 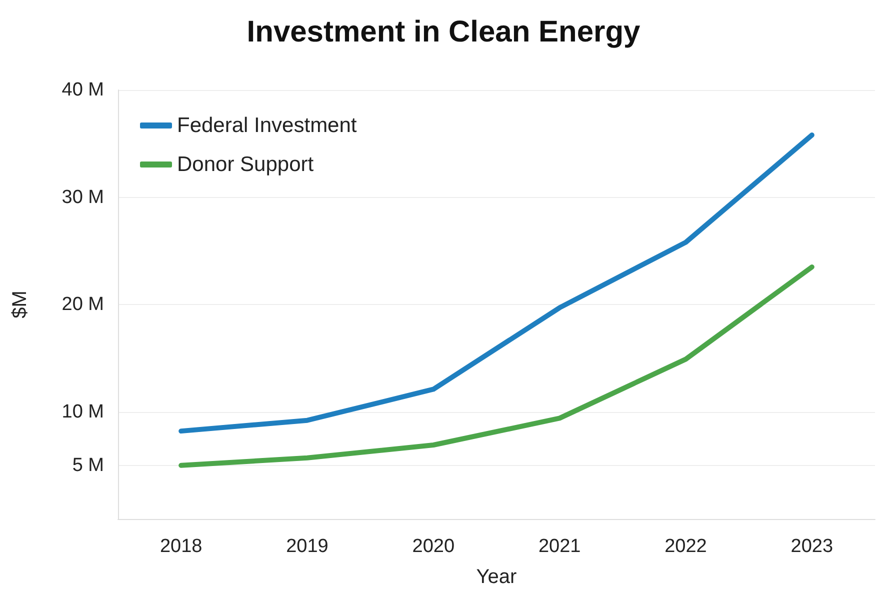 I want to click on y-tick-label: 30 M, so click(x=83, y=197).